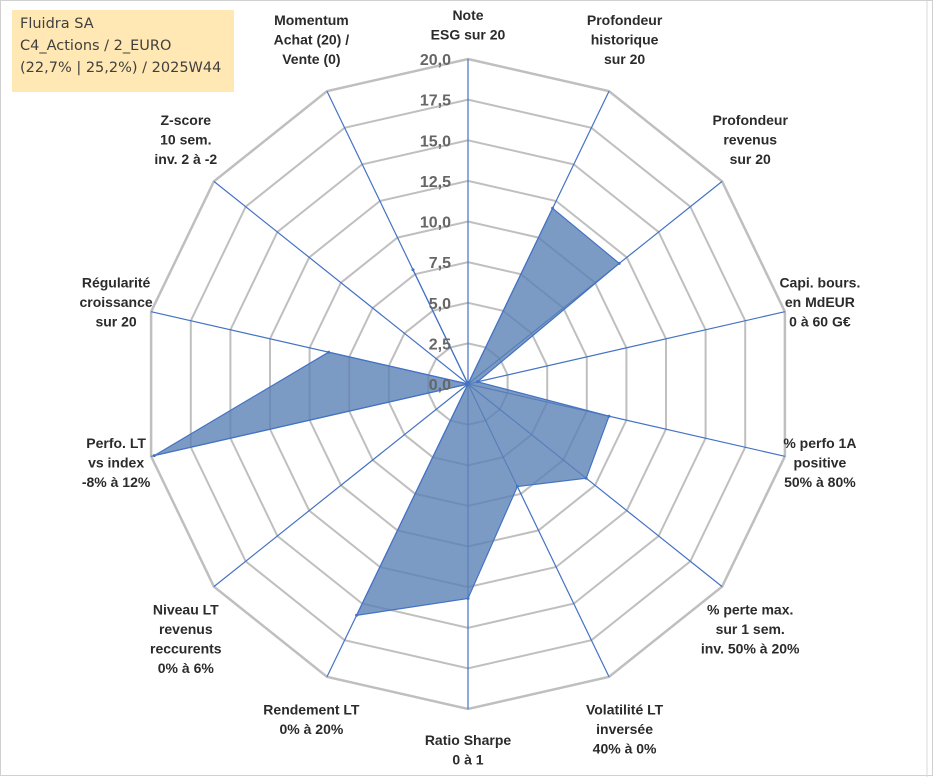  Describe the element at coordinates (750, 648) in the screenshot. I see `category-label-line: inv. 50% à 20%` at that location.